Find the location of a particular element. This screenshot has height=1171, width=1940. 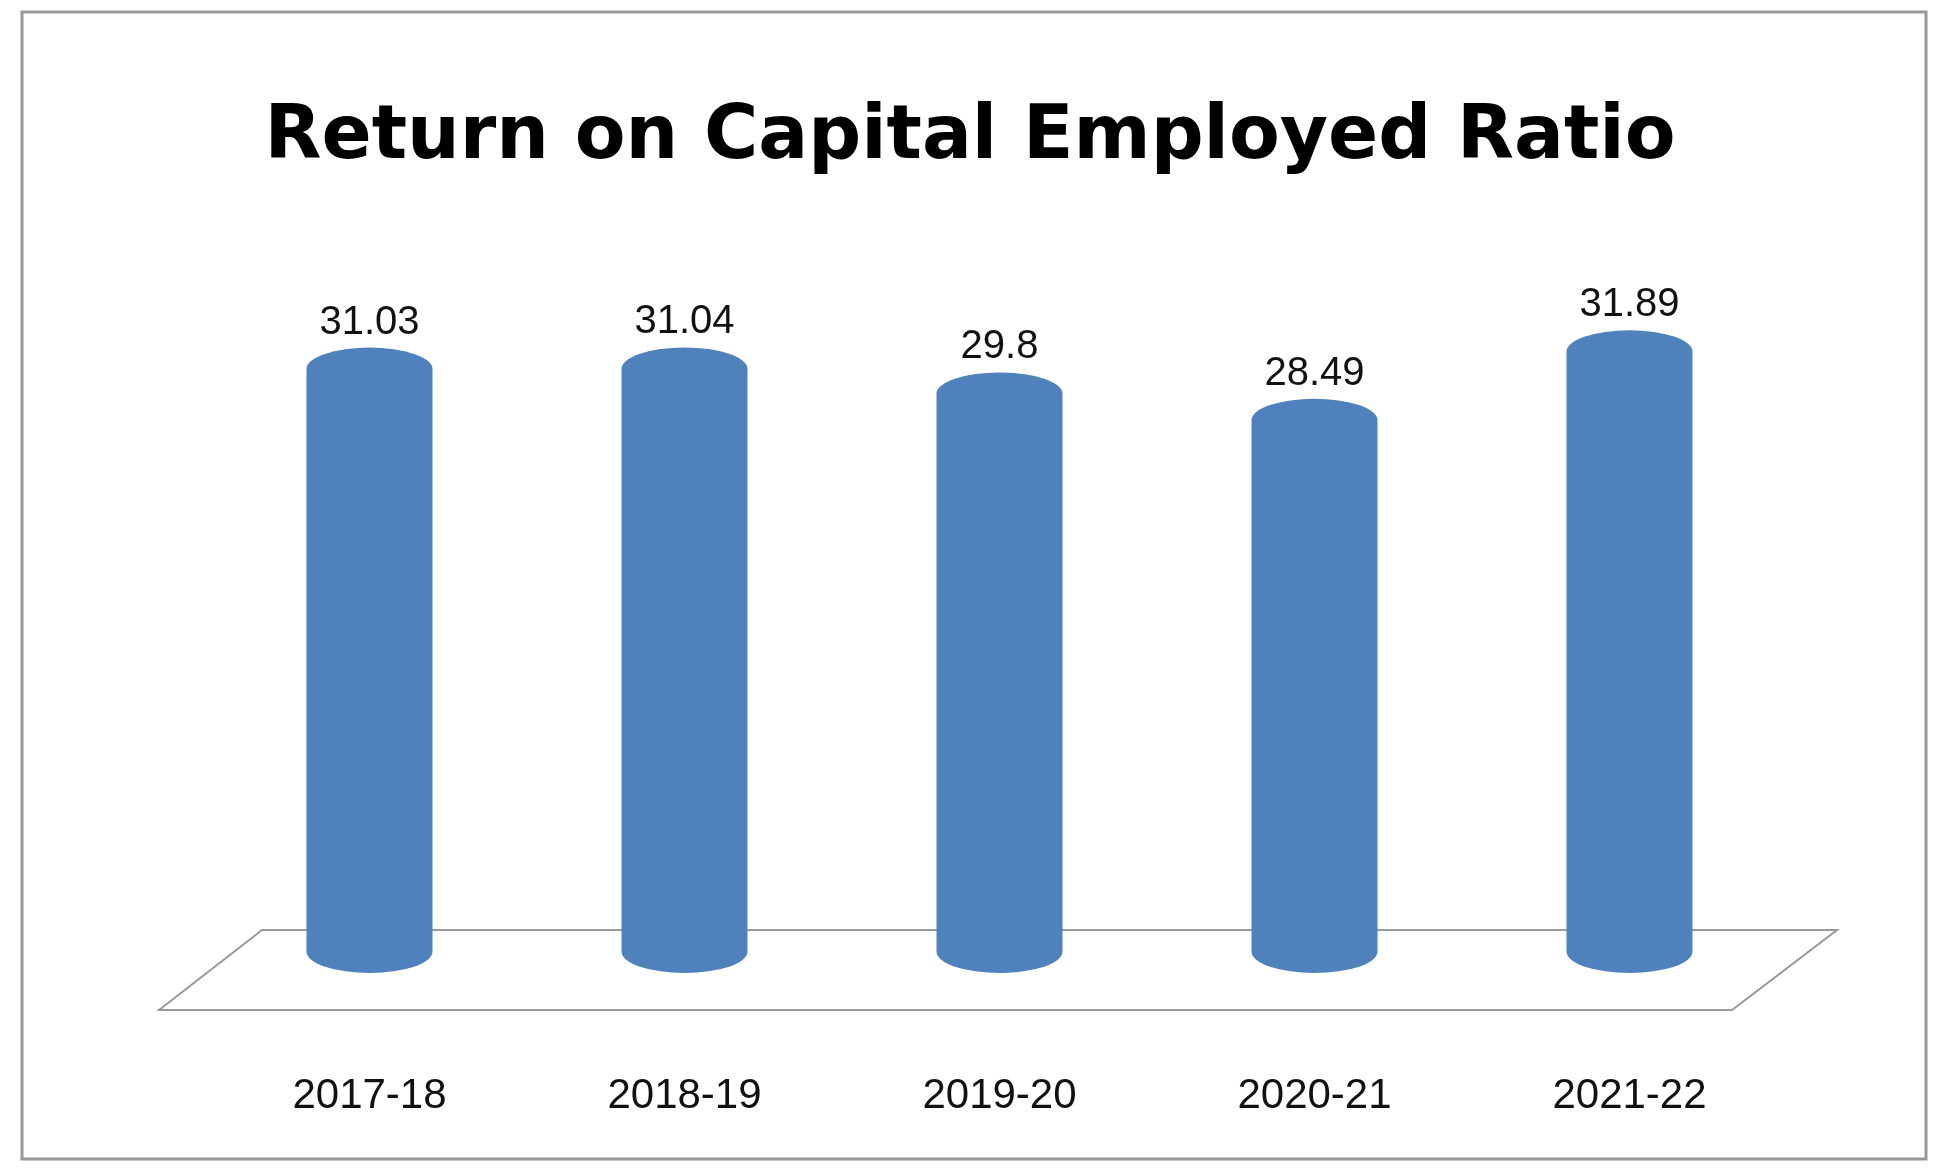

x-tick-label: 2017-18 is located at coordinates (369, 1093).